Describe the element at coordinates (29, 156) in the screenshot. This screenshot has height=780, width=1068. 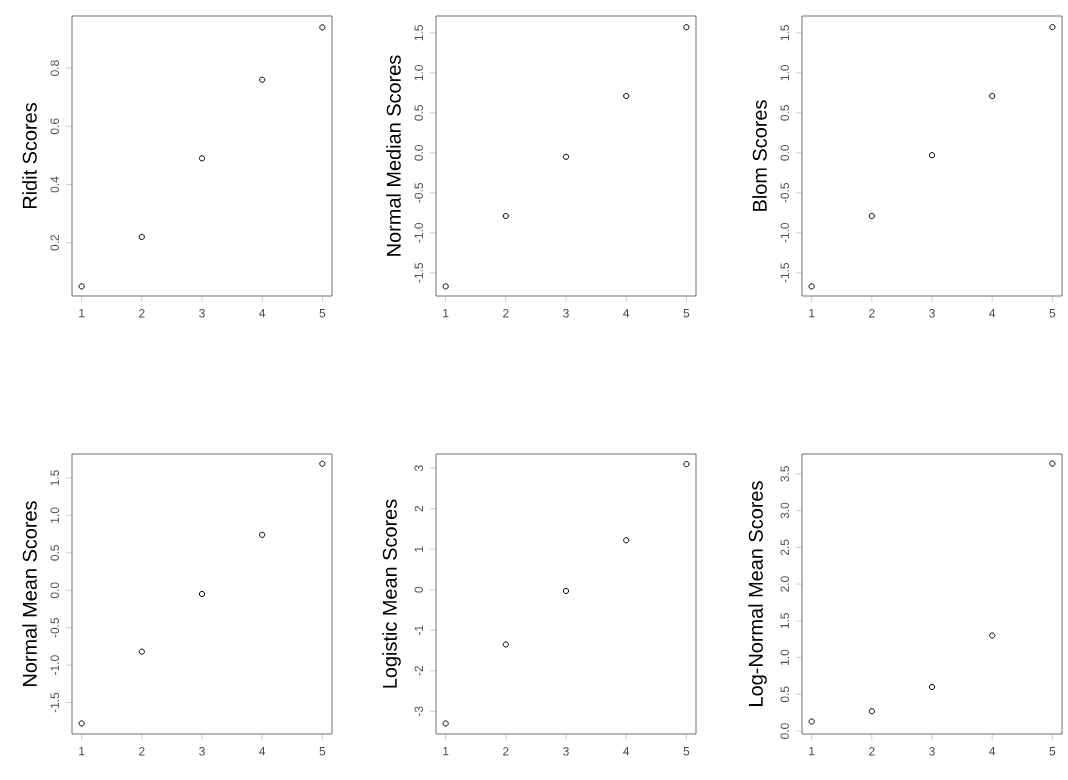
I see `y-axis-title: Ridit Scores` at that location.